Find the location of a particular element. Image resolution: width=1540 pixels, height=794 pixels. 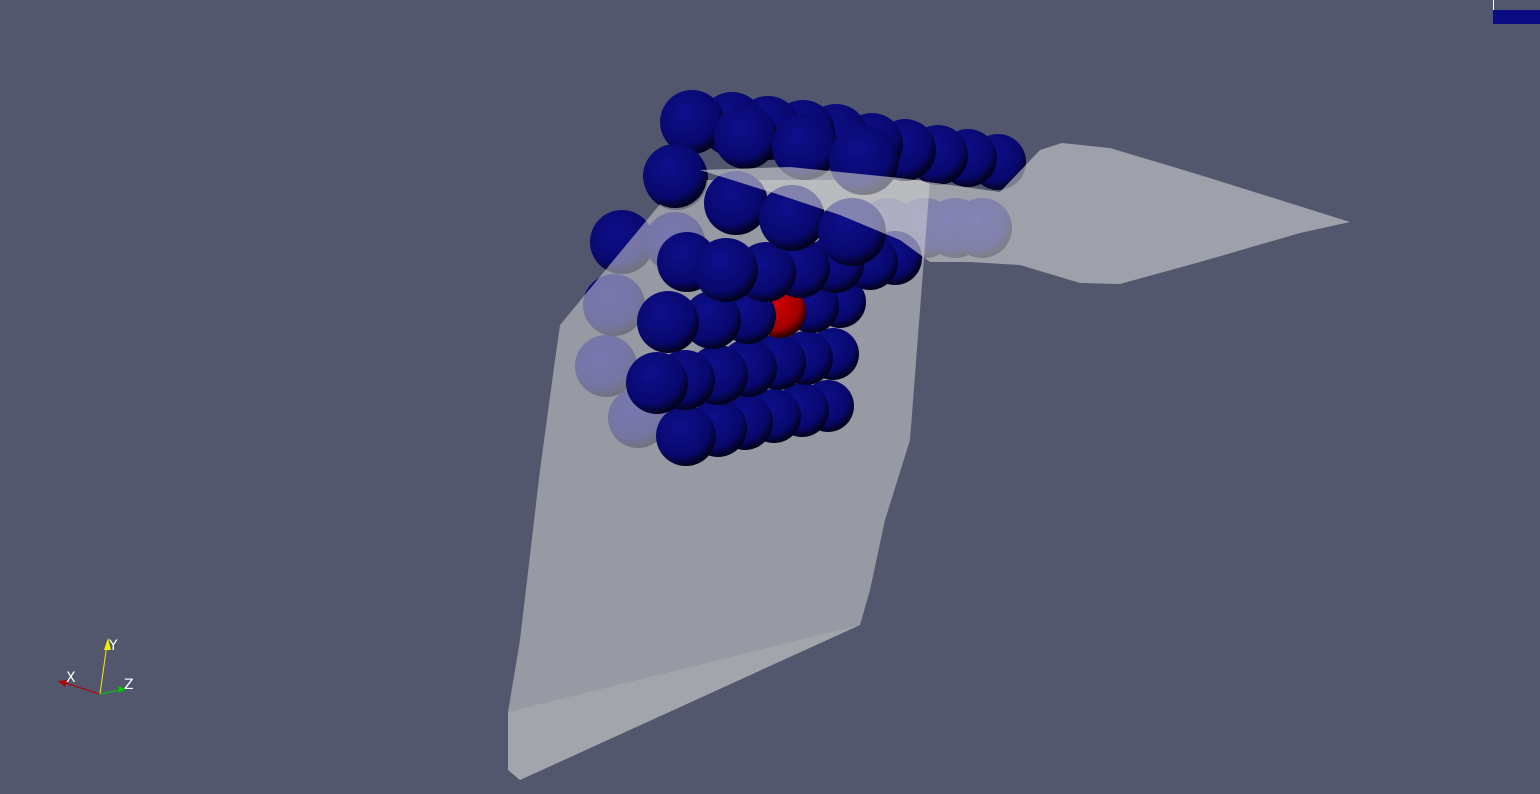

y-axis-label: Y is located at coordinates (113, 646).